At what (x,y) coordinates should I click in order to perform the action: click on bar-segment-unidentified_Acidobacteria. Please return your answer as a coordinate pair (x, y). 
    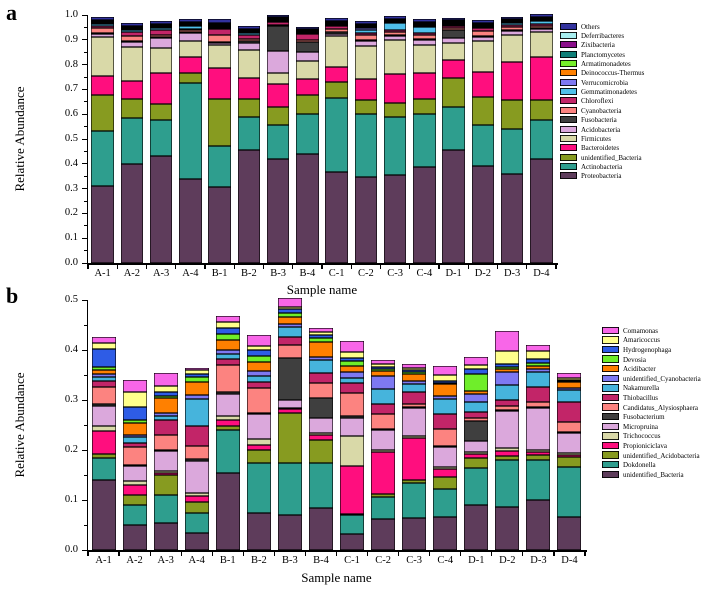
    Looking at the image, I should click on (165, 485).